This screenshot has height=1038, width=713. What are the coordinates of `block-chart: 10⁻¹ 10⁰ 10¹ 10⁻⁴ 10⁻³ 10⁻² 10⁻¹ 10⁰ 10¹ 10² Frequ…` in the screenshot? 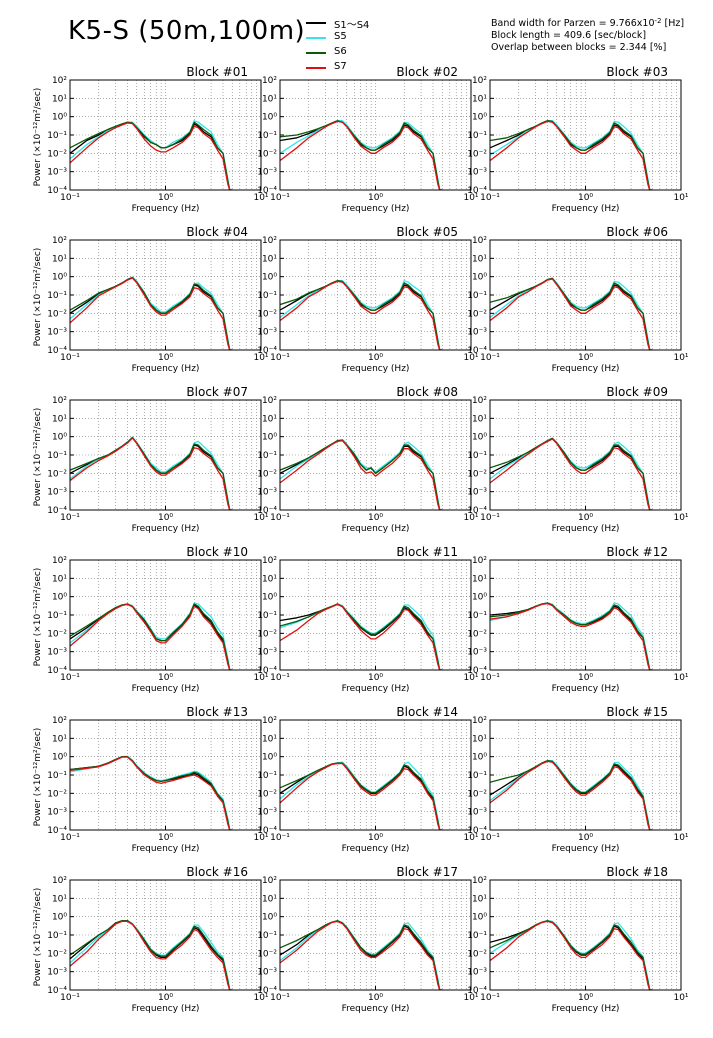 It's located at (151, 619).